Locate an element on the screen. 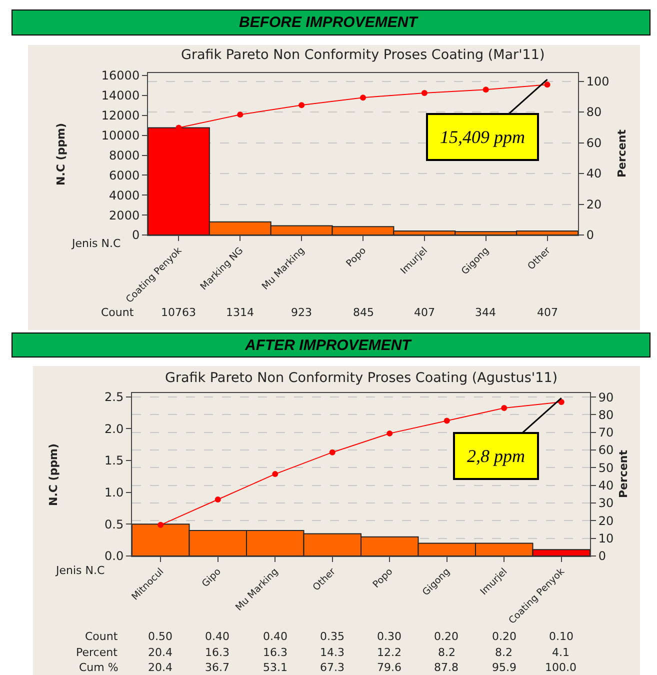  y-tick-label: 2.5 is located at coordinates (114, 397).